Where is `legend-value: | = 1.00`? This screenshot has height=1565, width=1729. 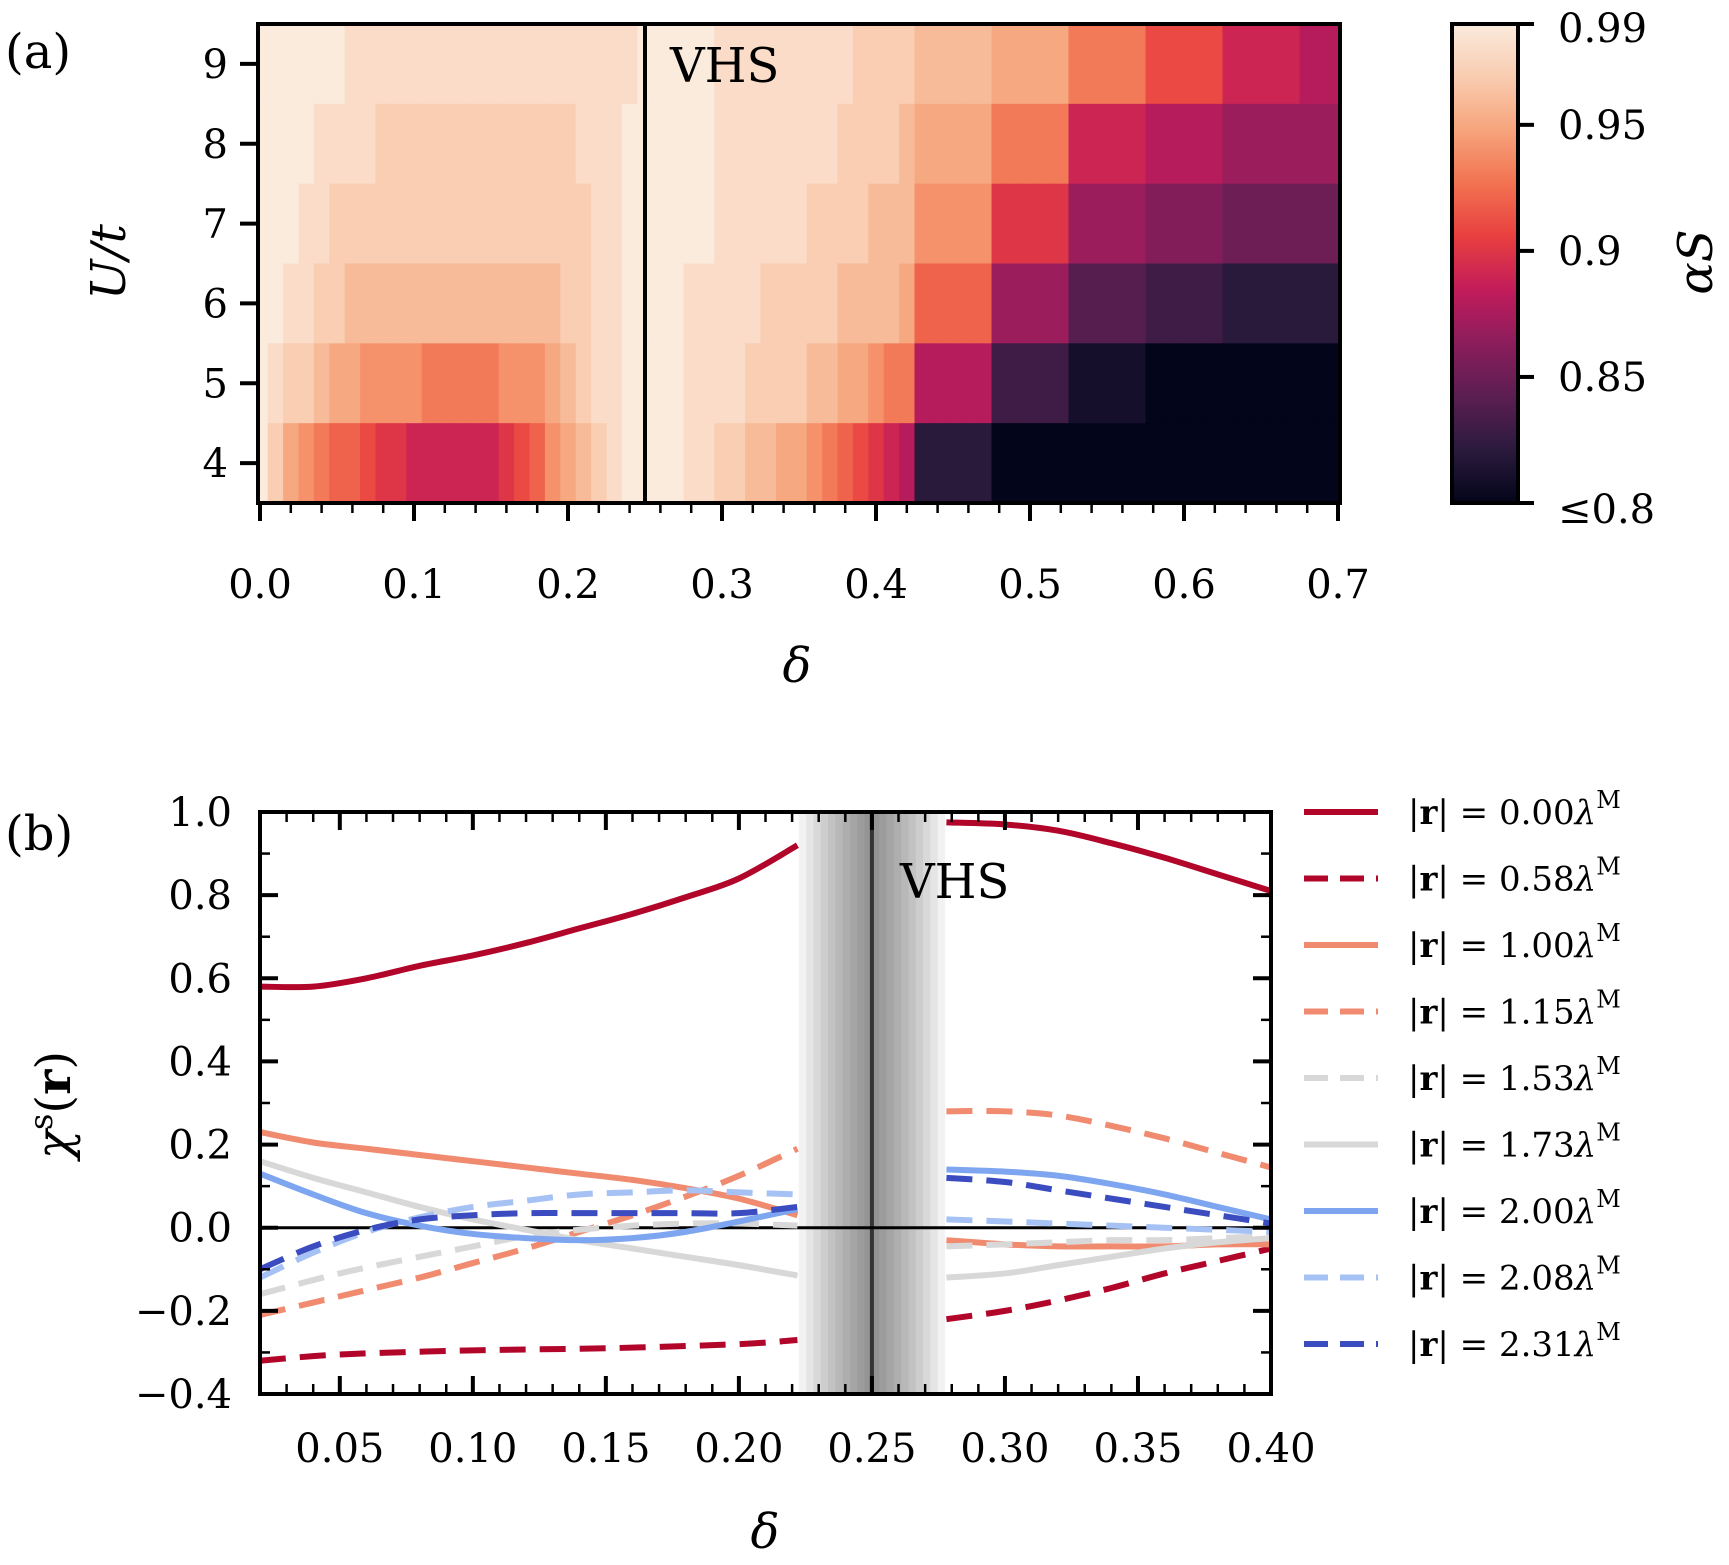 legend-value: | = 1.00 is located at coordinates (1505, 946).